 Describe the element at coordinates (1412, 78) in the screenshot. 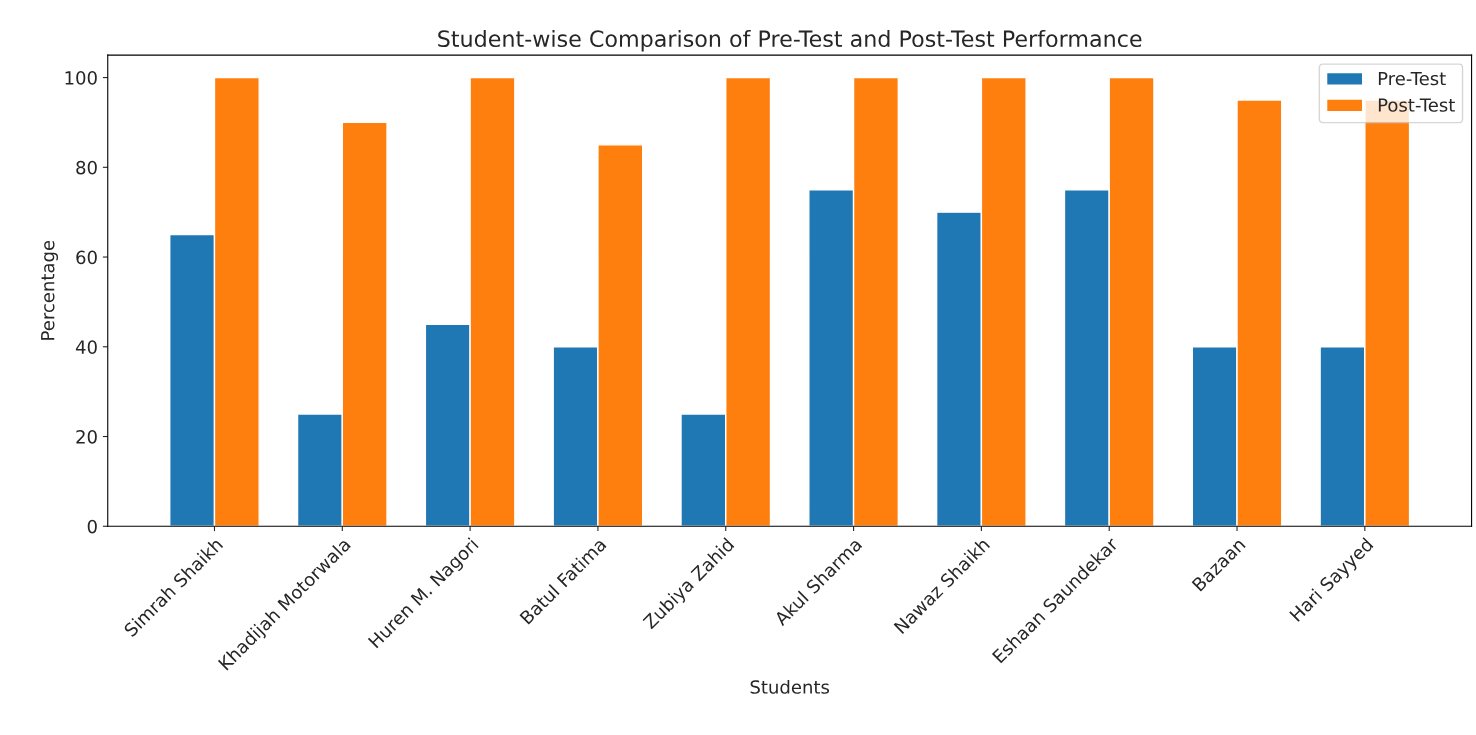

I see `legend-label: Pre-Test` at that location.